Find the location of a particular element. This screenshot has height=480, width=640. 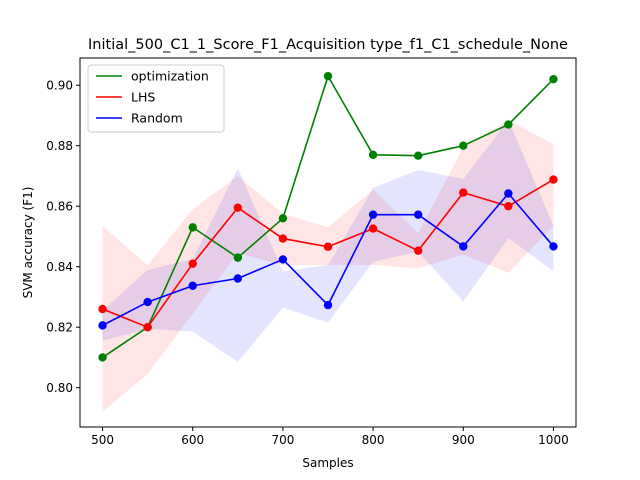

x-tick-label-900: 900 is located at coordinates (463, 440).